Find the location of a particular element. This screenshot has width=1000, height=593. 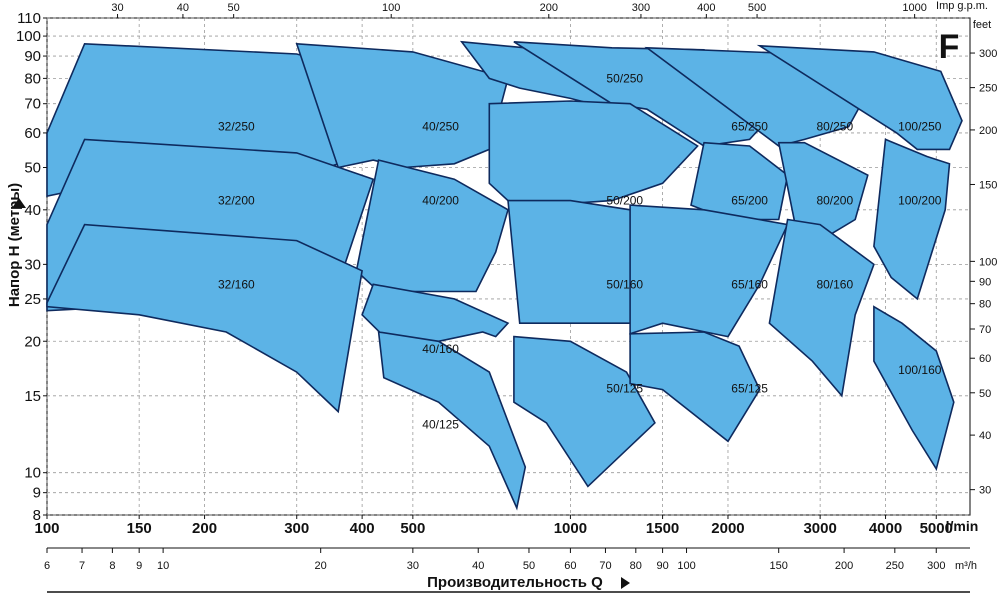

y-axis-title: Напор H (метры) is located at coordinates (14, 245).